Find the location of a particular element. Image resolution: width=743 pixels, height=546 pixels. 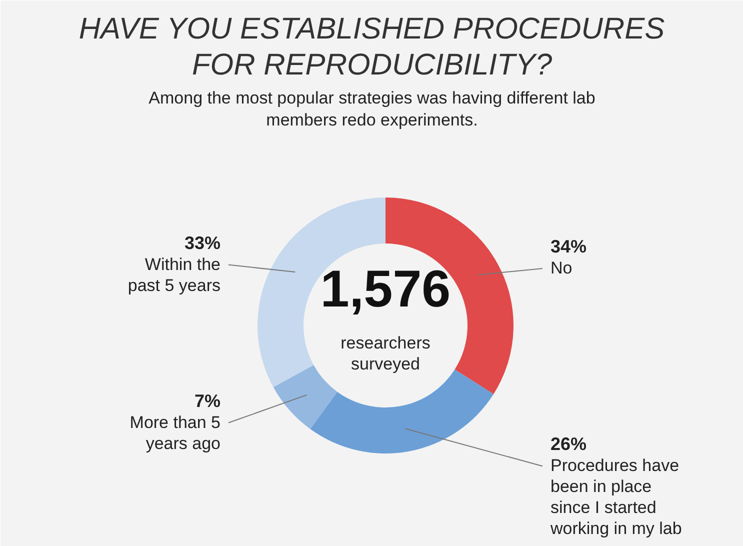

slice-label: More than 5 years ago is located at coordinates (175, 432).